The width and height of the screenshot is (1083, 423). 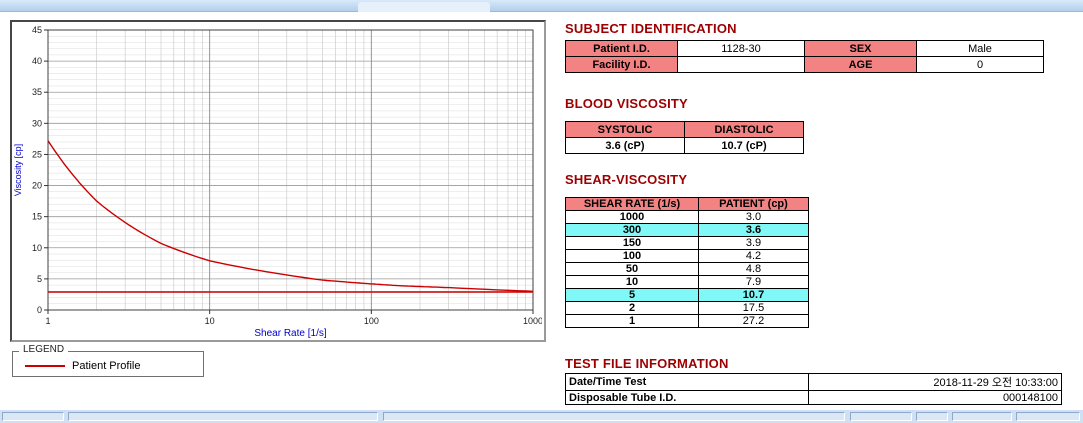 I want to click on svg-text: 1000, so click(x=532, y=321).